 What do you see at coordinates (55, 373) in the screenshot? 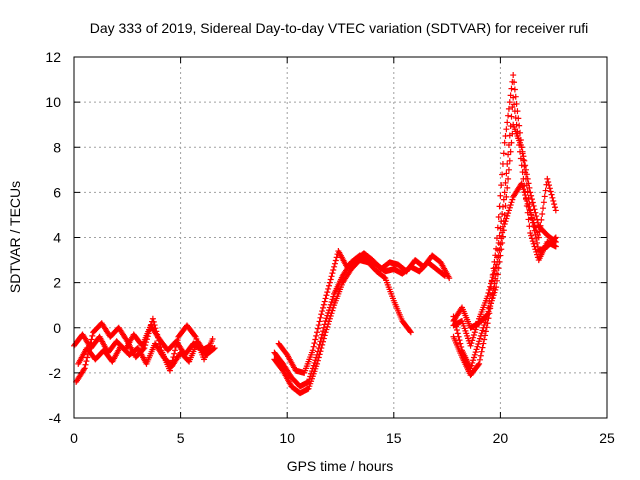
I see `y-tick-label: -2` at bounding box center [55, 373].